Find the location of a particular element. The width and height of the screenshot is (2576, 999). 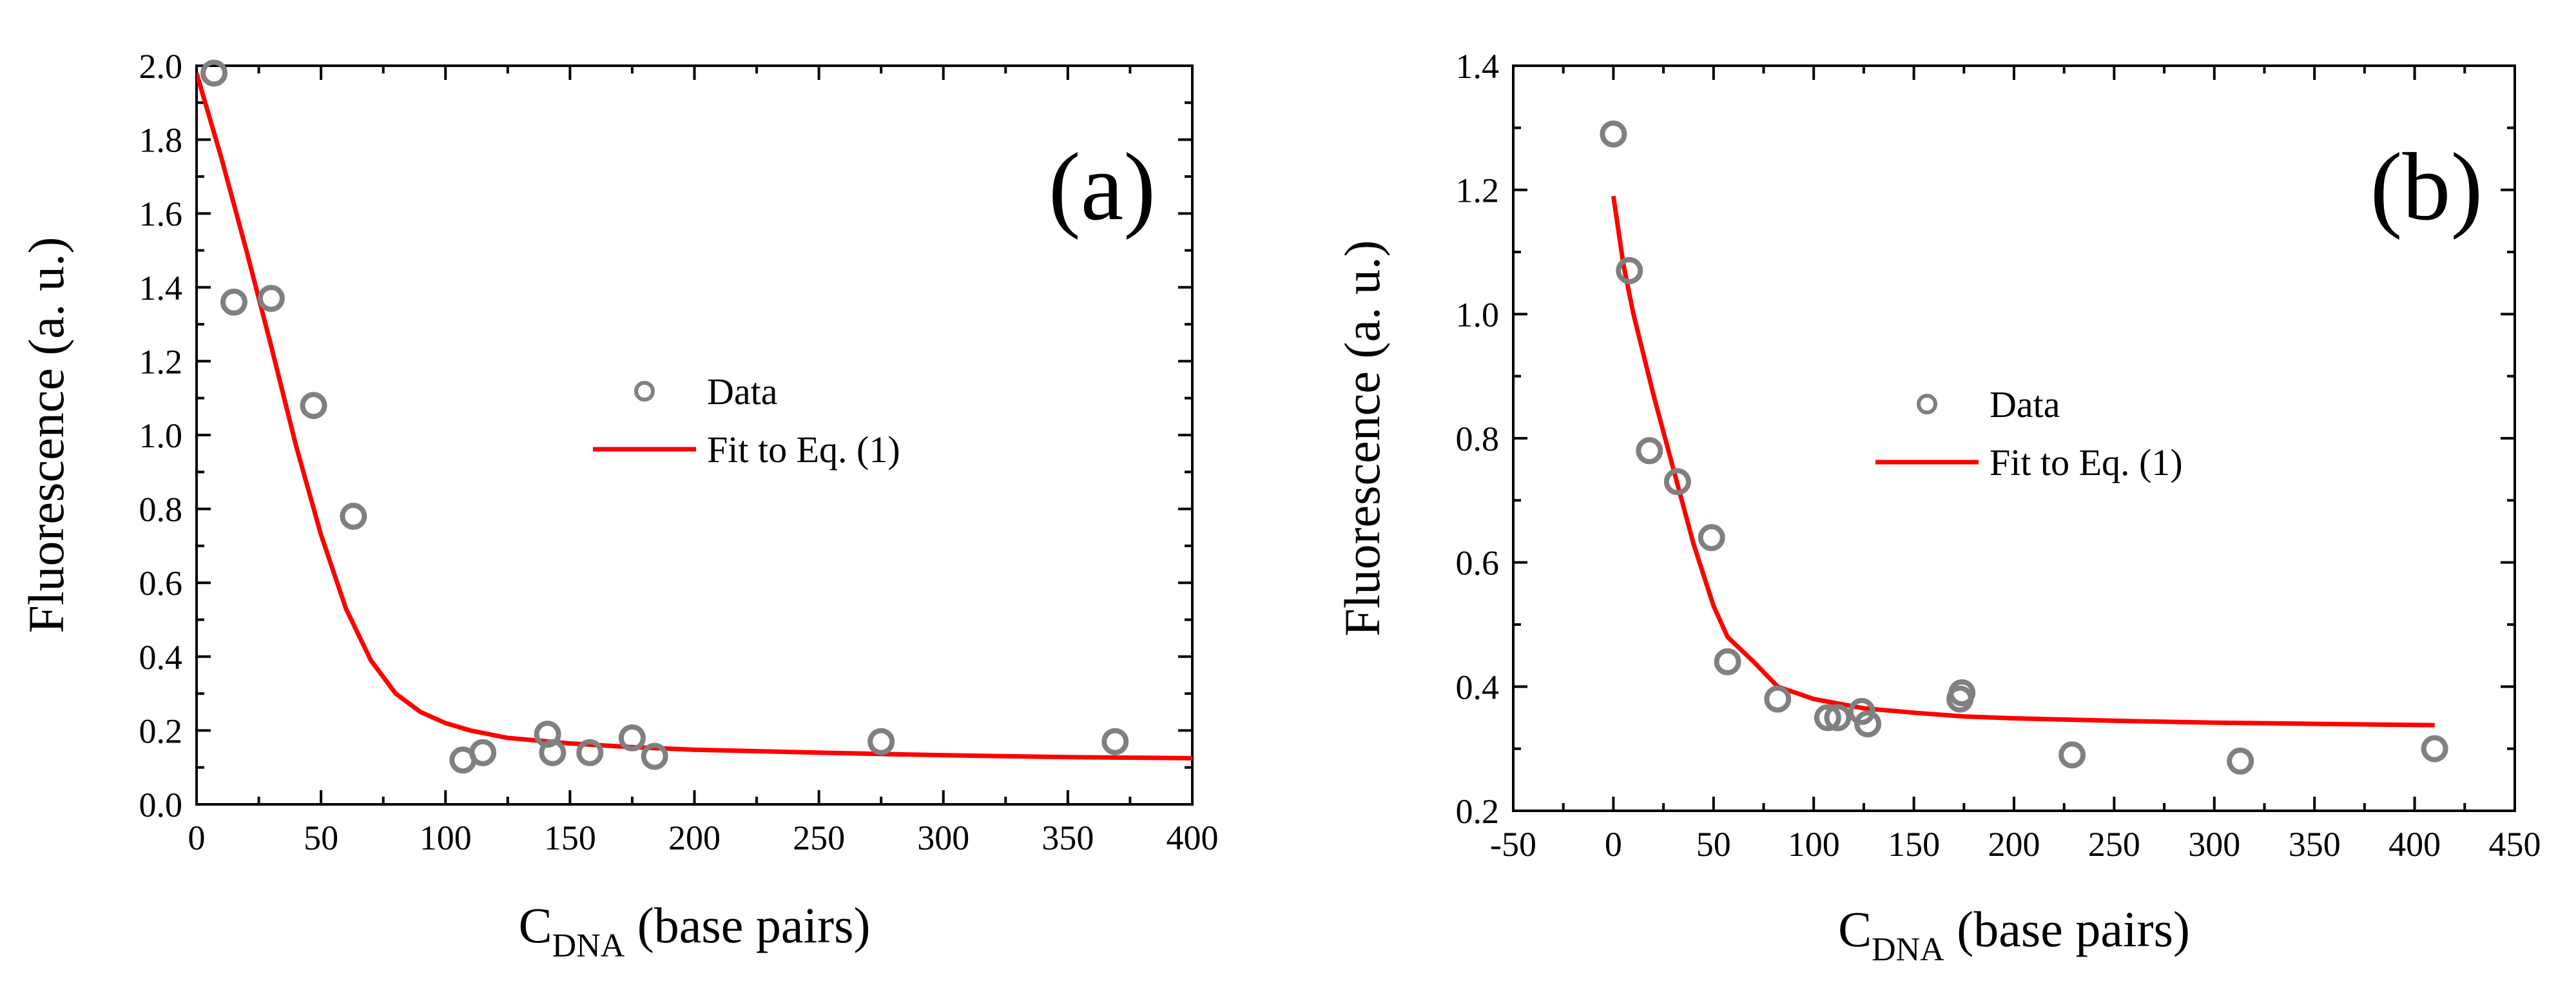

y-tick-label: 0.0 is located at coordinates (161, 805).